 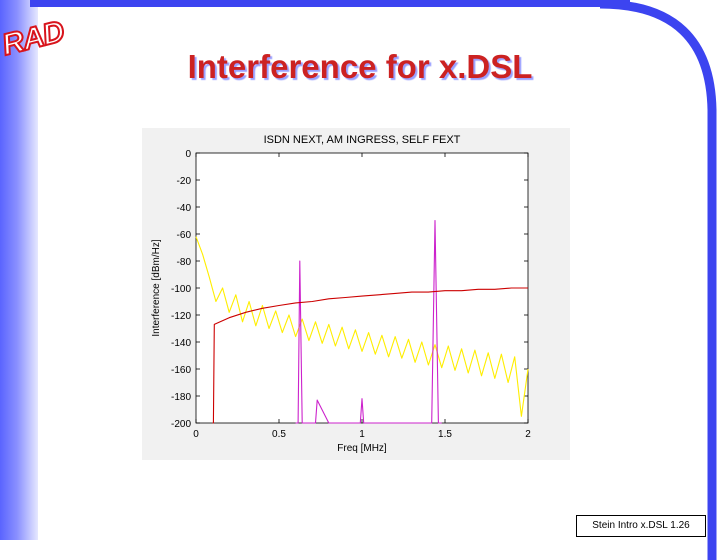 I want to click on x-axis-label: Freq [MHz], so click(x=362, y=448).